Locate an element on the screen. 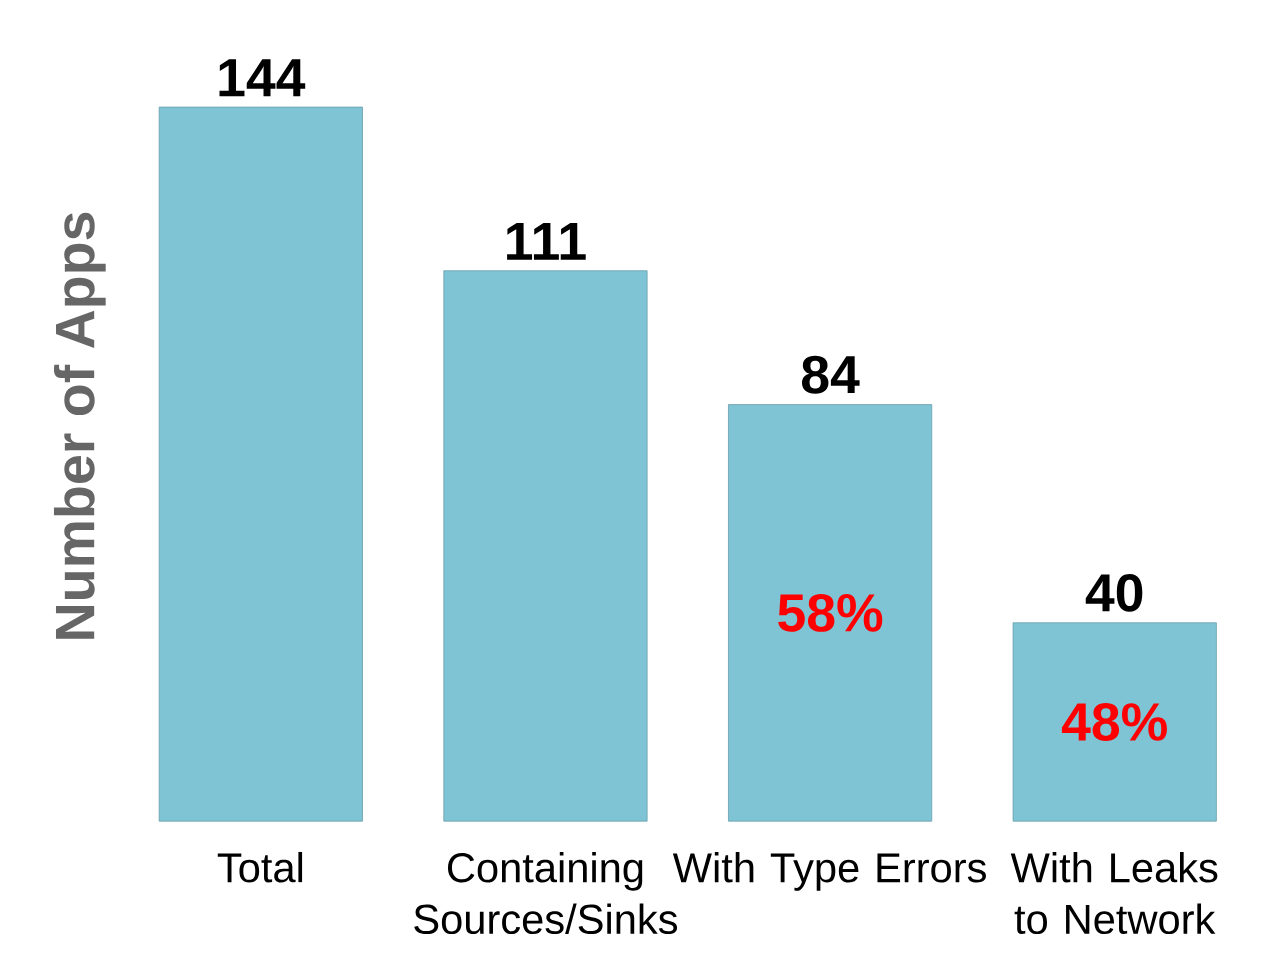 The width and height of the screenshot is (1280, 972). data-label: 84 is located at coordinates (831, 374).